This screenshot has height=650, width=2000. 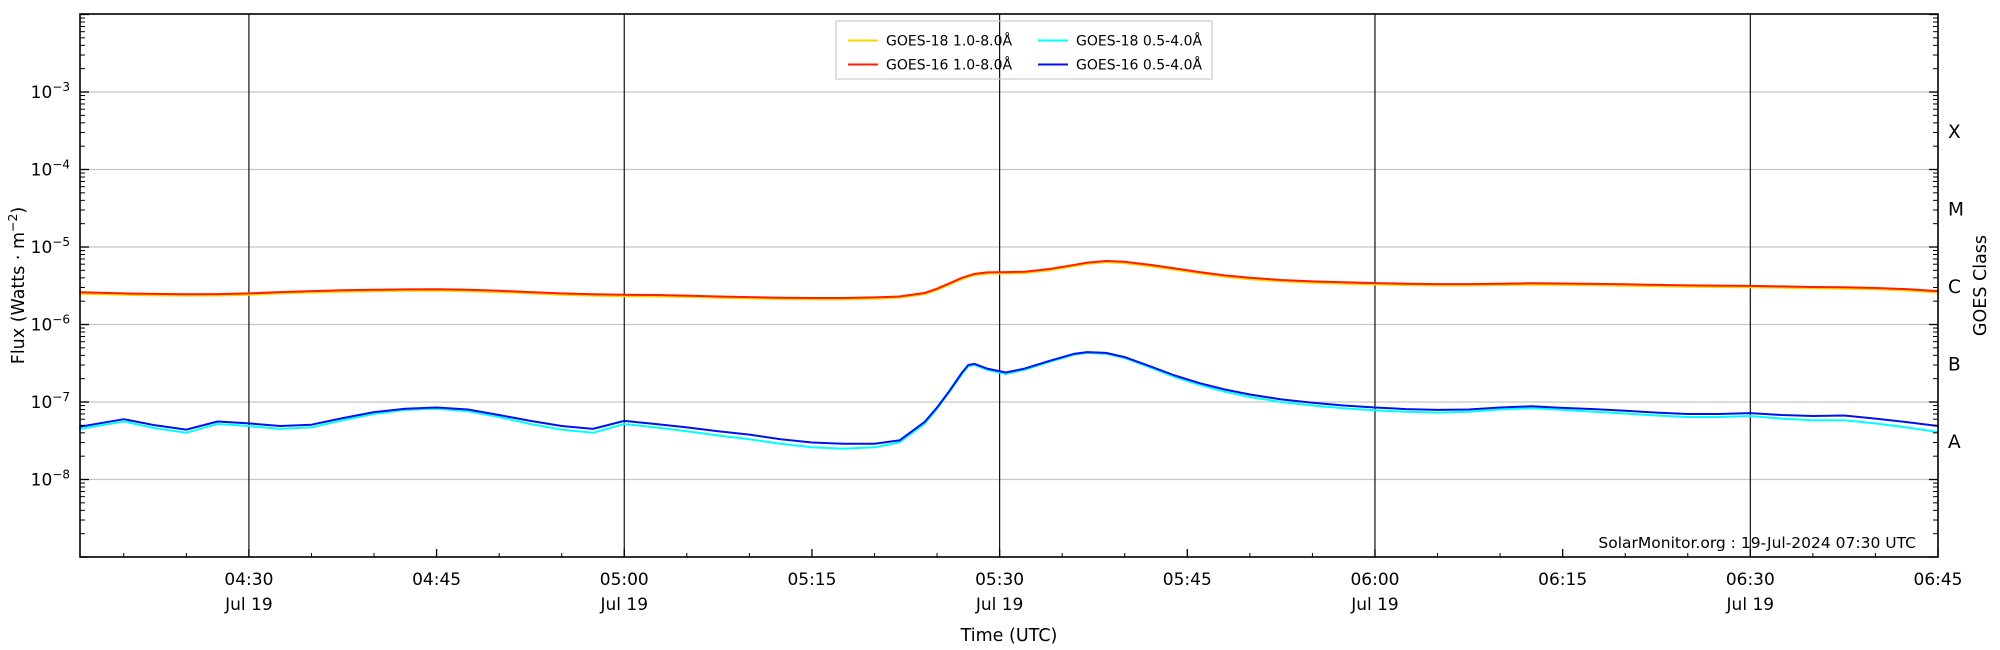 I want to click on goes-class-label-m: M, so click(x=1956, y=209).